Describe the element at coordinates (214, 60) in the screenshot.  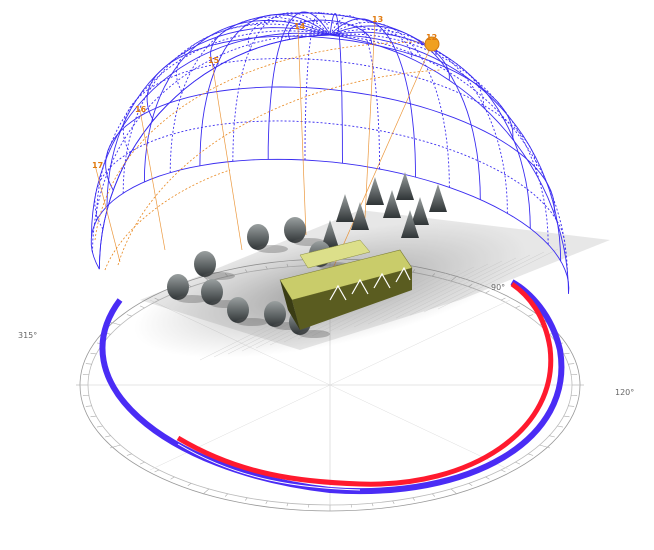
I see `hour-label: 15` at that location.